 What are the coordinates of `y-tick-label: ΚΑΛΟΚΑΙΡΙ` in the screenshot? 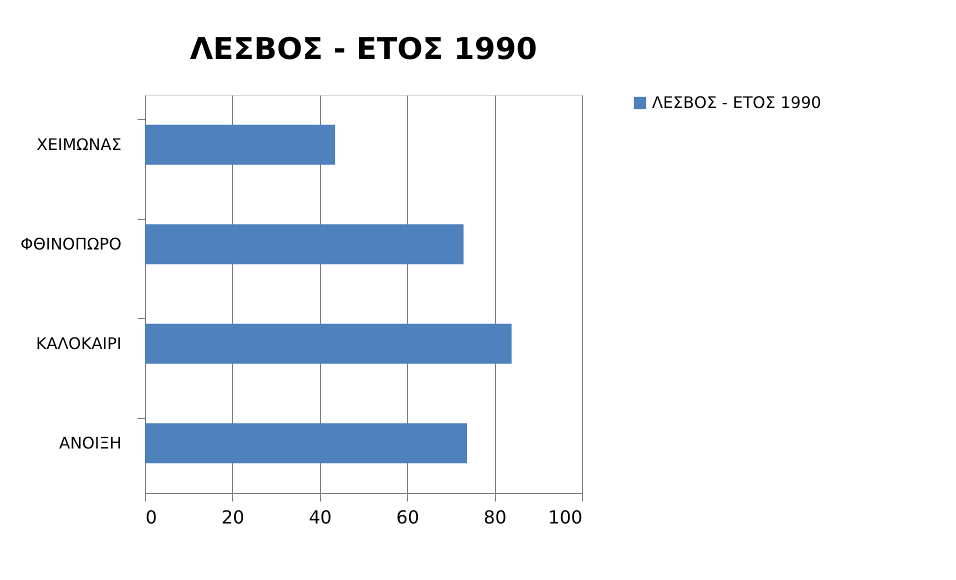 It's located at (79, 343).